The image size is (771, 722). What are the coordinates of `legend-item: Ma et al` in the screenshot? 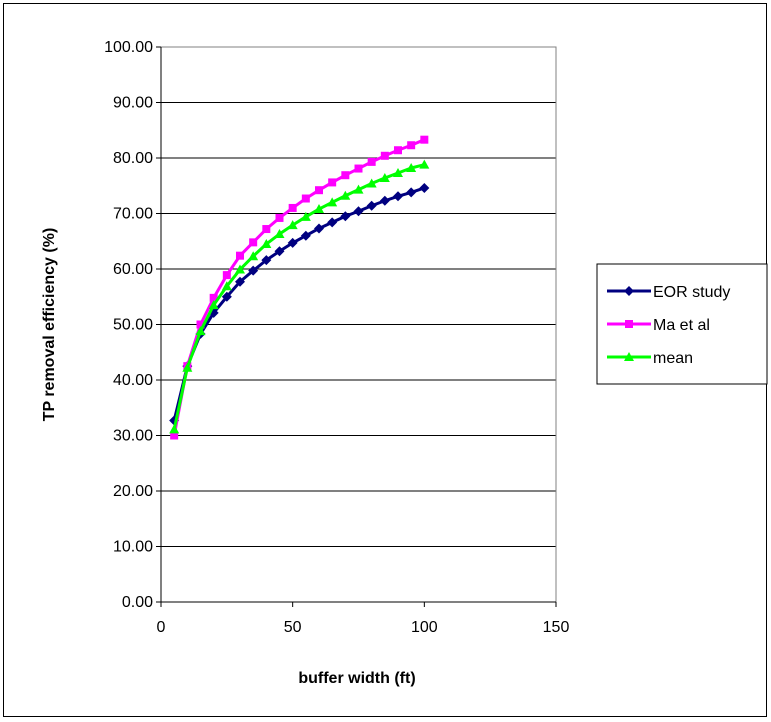 It's located at (658, 325).